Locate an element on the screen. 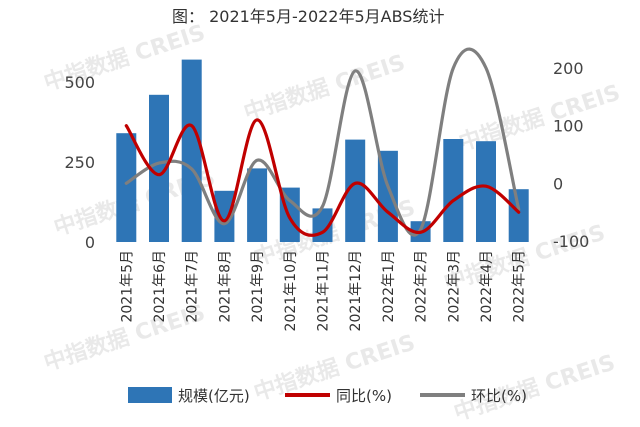 The height and width of the screenshot is (427, 640). x-tick-label: 2022年3月 is located at coordinates (454, 286).